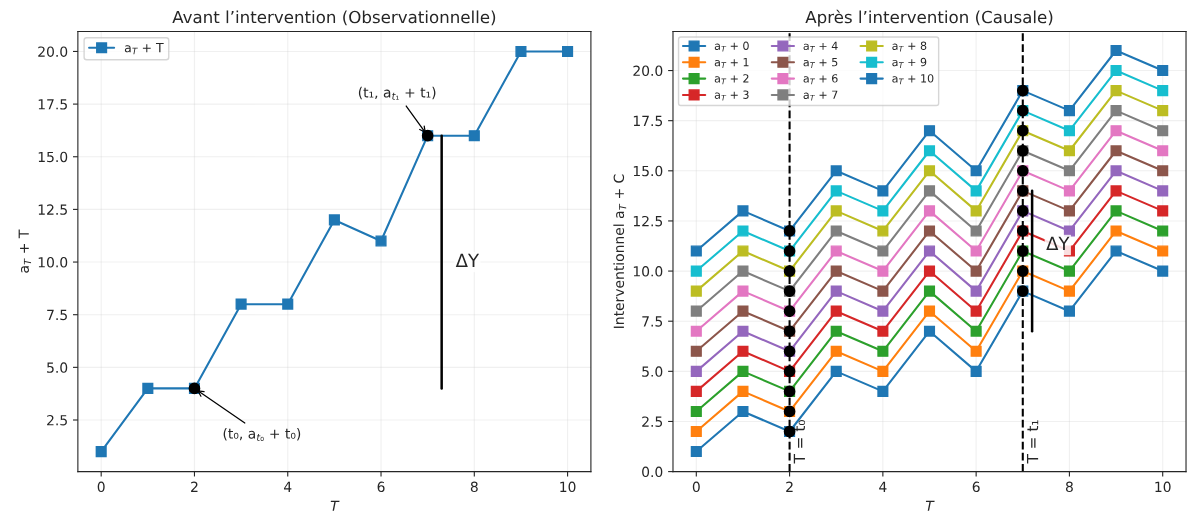  Describe the element at coordinates (731, 95) in the screenshot. I see `legend-label: a$_{T}$ + 3` at that location.